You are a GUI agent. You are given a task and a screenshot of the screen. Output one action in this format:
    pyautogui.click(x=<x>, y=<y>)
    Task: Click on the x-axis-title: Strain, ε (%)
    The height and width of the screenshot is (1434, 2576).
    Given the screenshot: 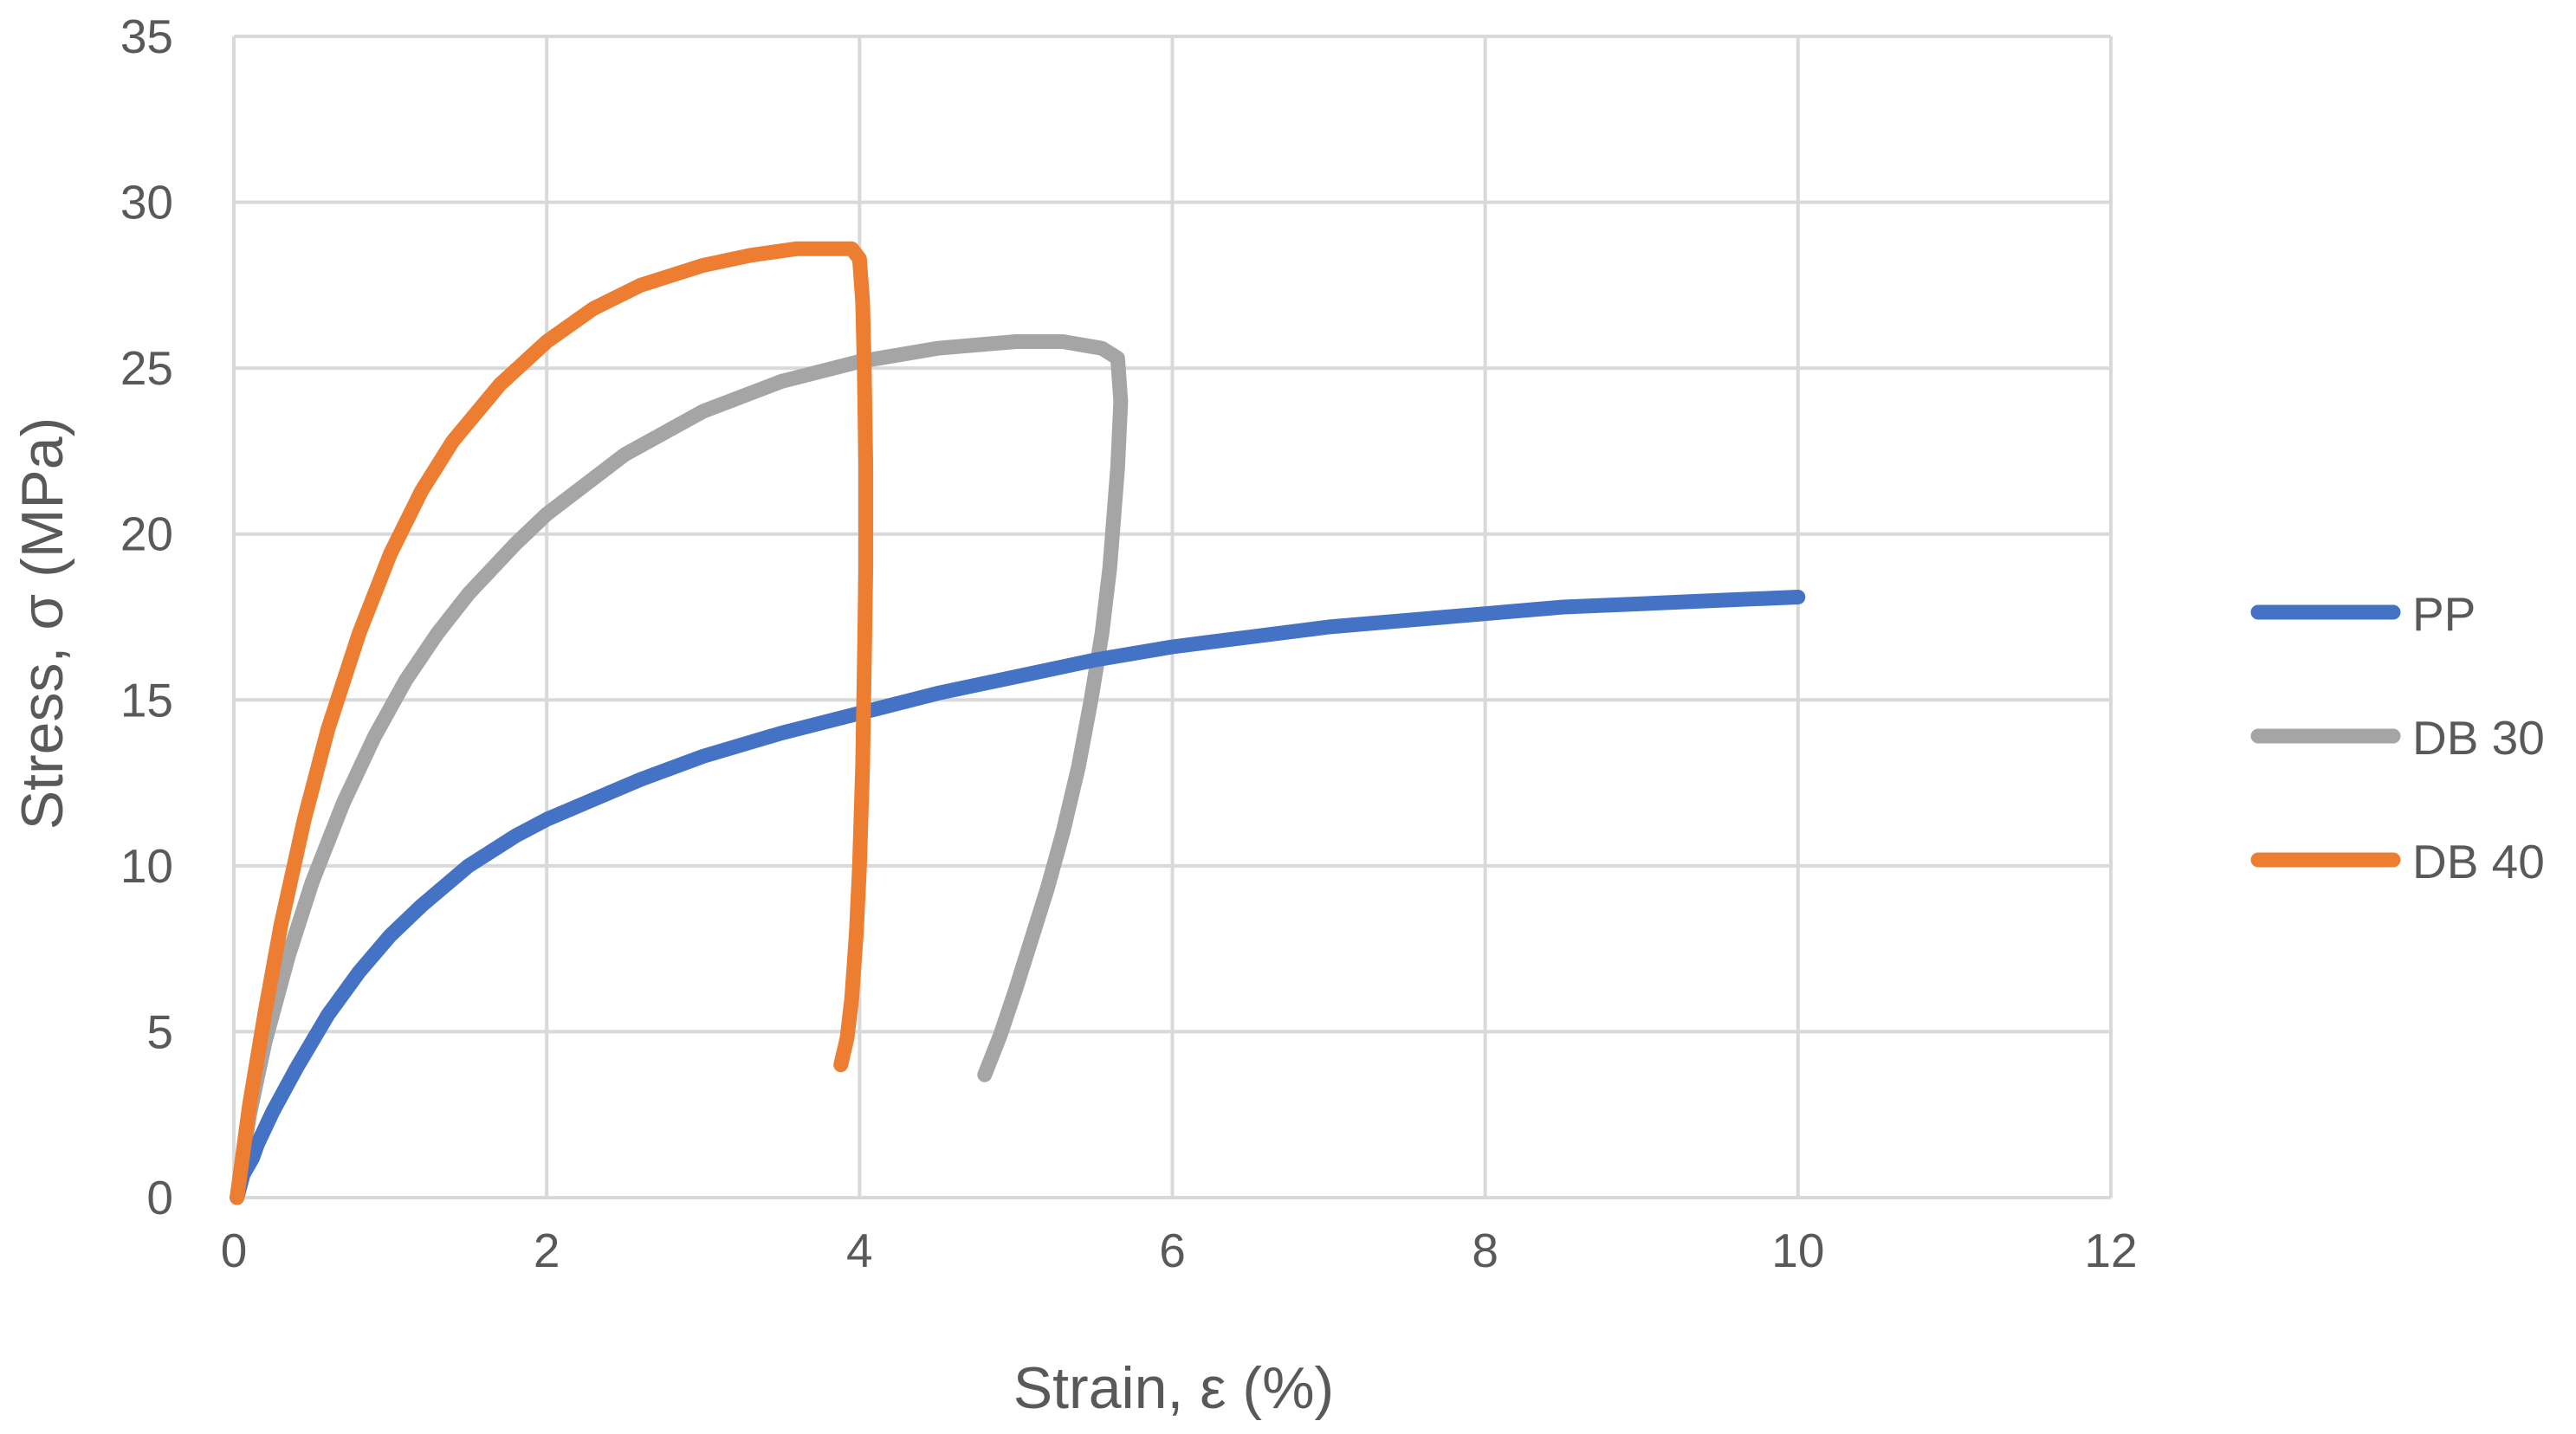 What is the action you would take?
    pyautogui.click(x=1173, y=1388)
    